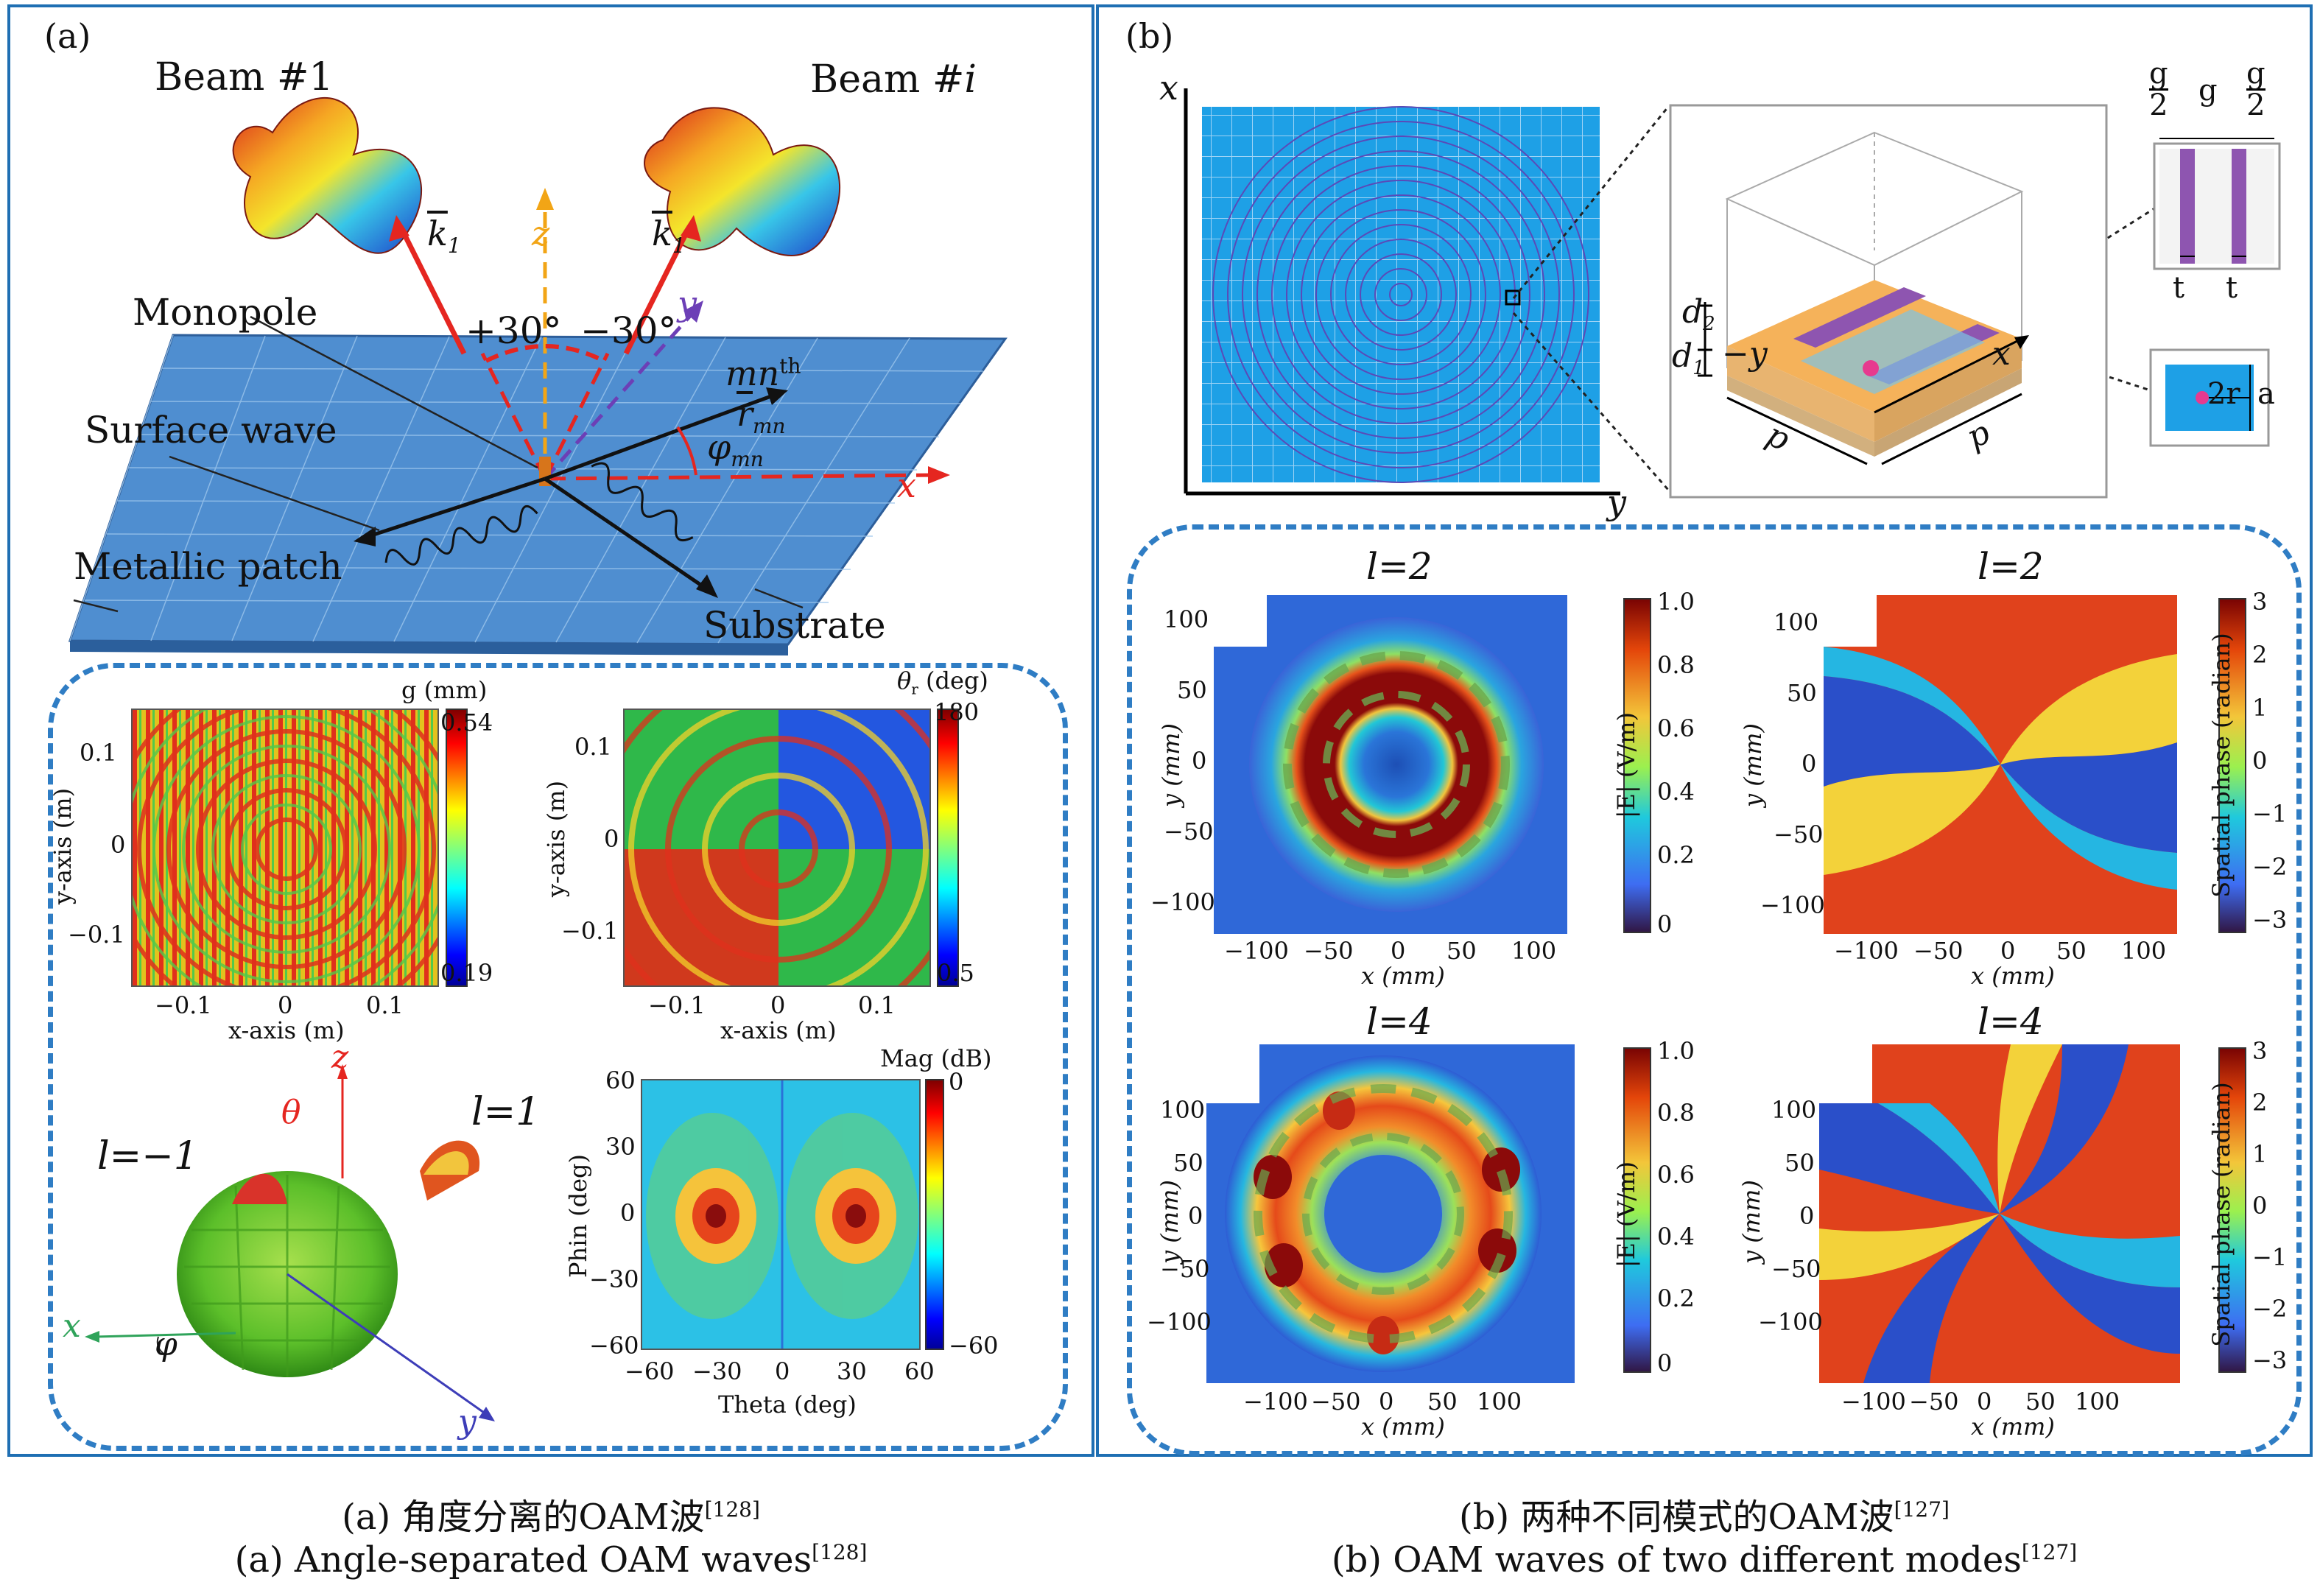 This screenshot has height=1596, width=2320. What do you see at coordinates (2221, 765) in the screenshot?
I see `phase-cbar-label: Spatial phase (radian)` at bounding box center [2221, 765].